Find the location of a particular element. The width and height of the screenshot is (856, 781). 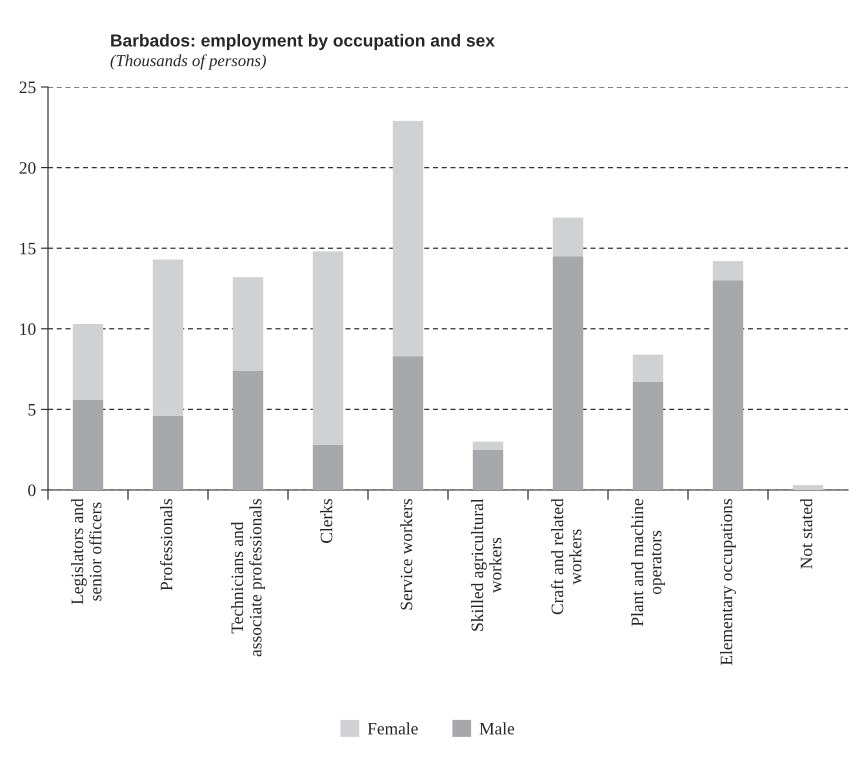

legend-label: Female is located at coordinates (393, 728).